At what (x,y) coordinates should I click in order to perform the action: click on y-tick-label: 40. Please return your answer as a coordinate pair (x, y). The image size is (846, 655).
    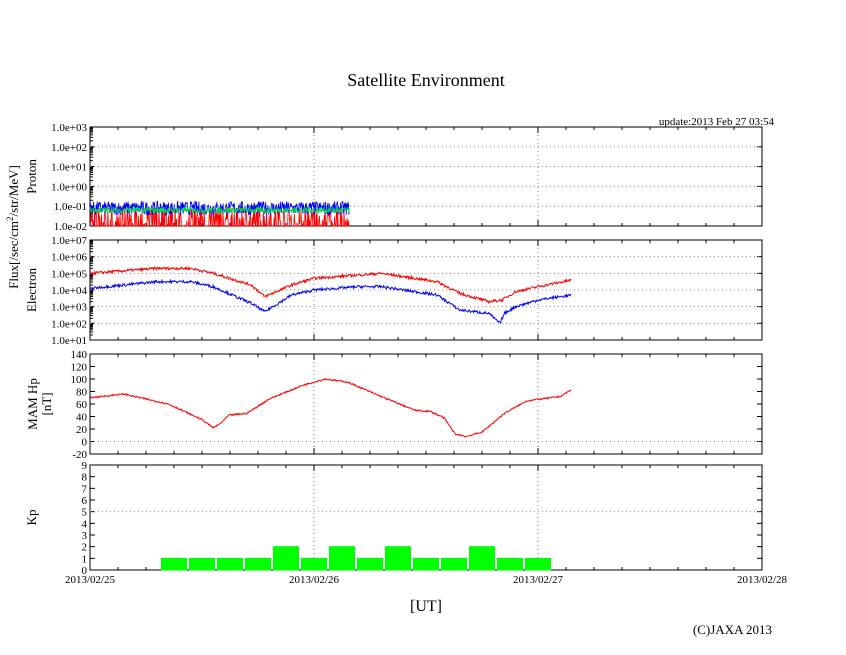
    Looking at the image, I should click on (82, 418).